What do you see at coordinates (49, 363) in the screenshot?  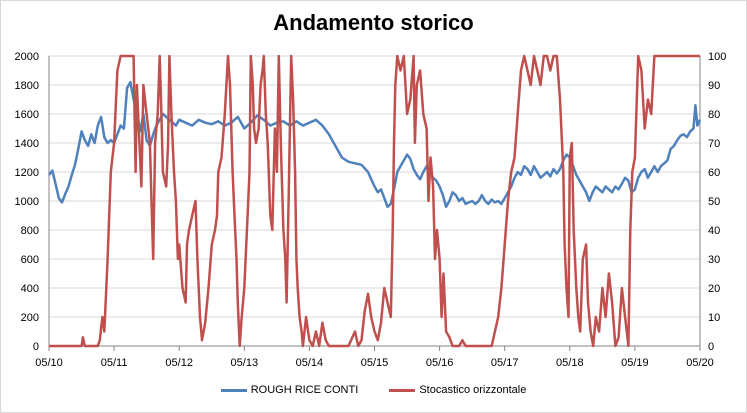 I see `x-tick-label: 05/10` at bounding box center [49, 363].